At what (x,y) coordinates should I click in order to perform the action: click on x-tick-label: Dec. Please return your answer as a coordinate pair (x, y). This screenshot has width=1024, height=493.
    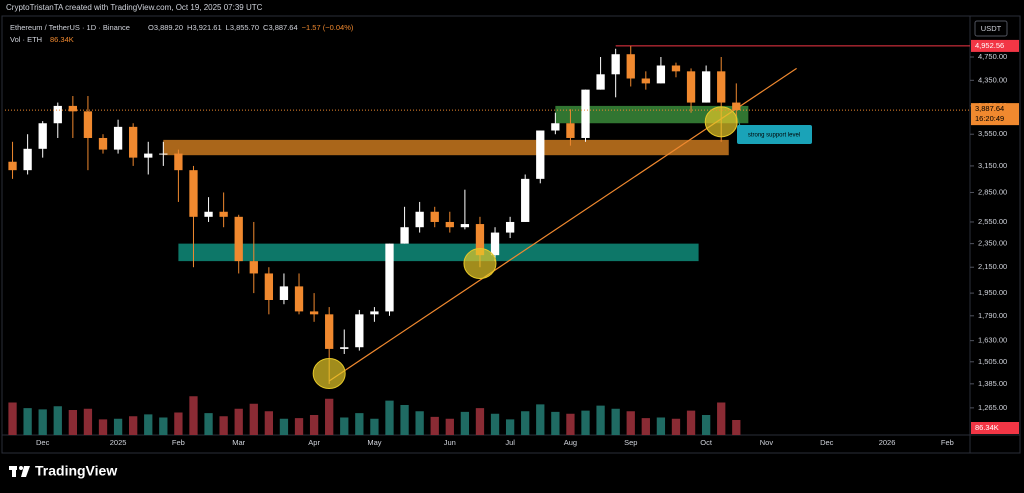
    Looking at the image, I should click on (827, 442).